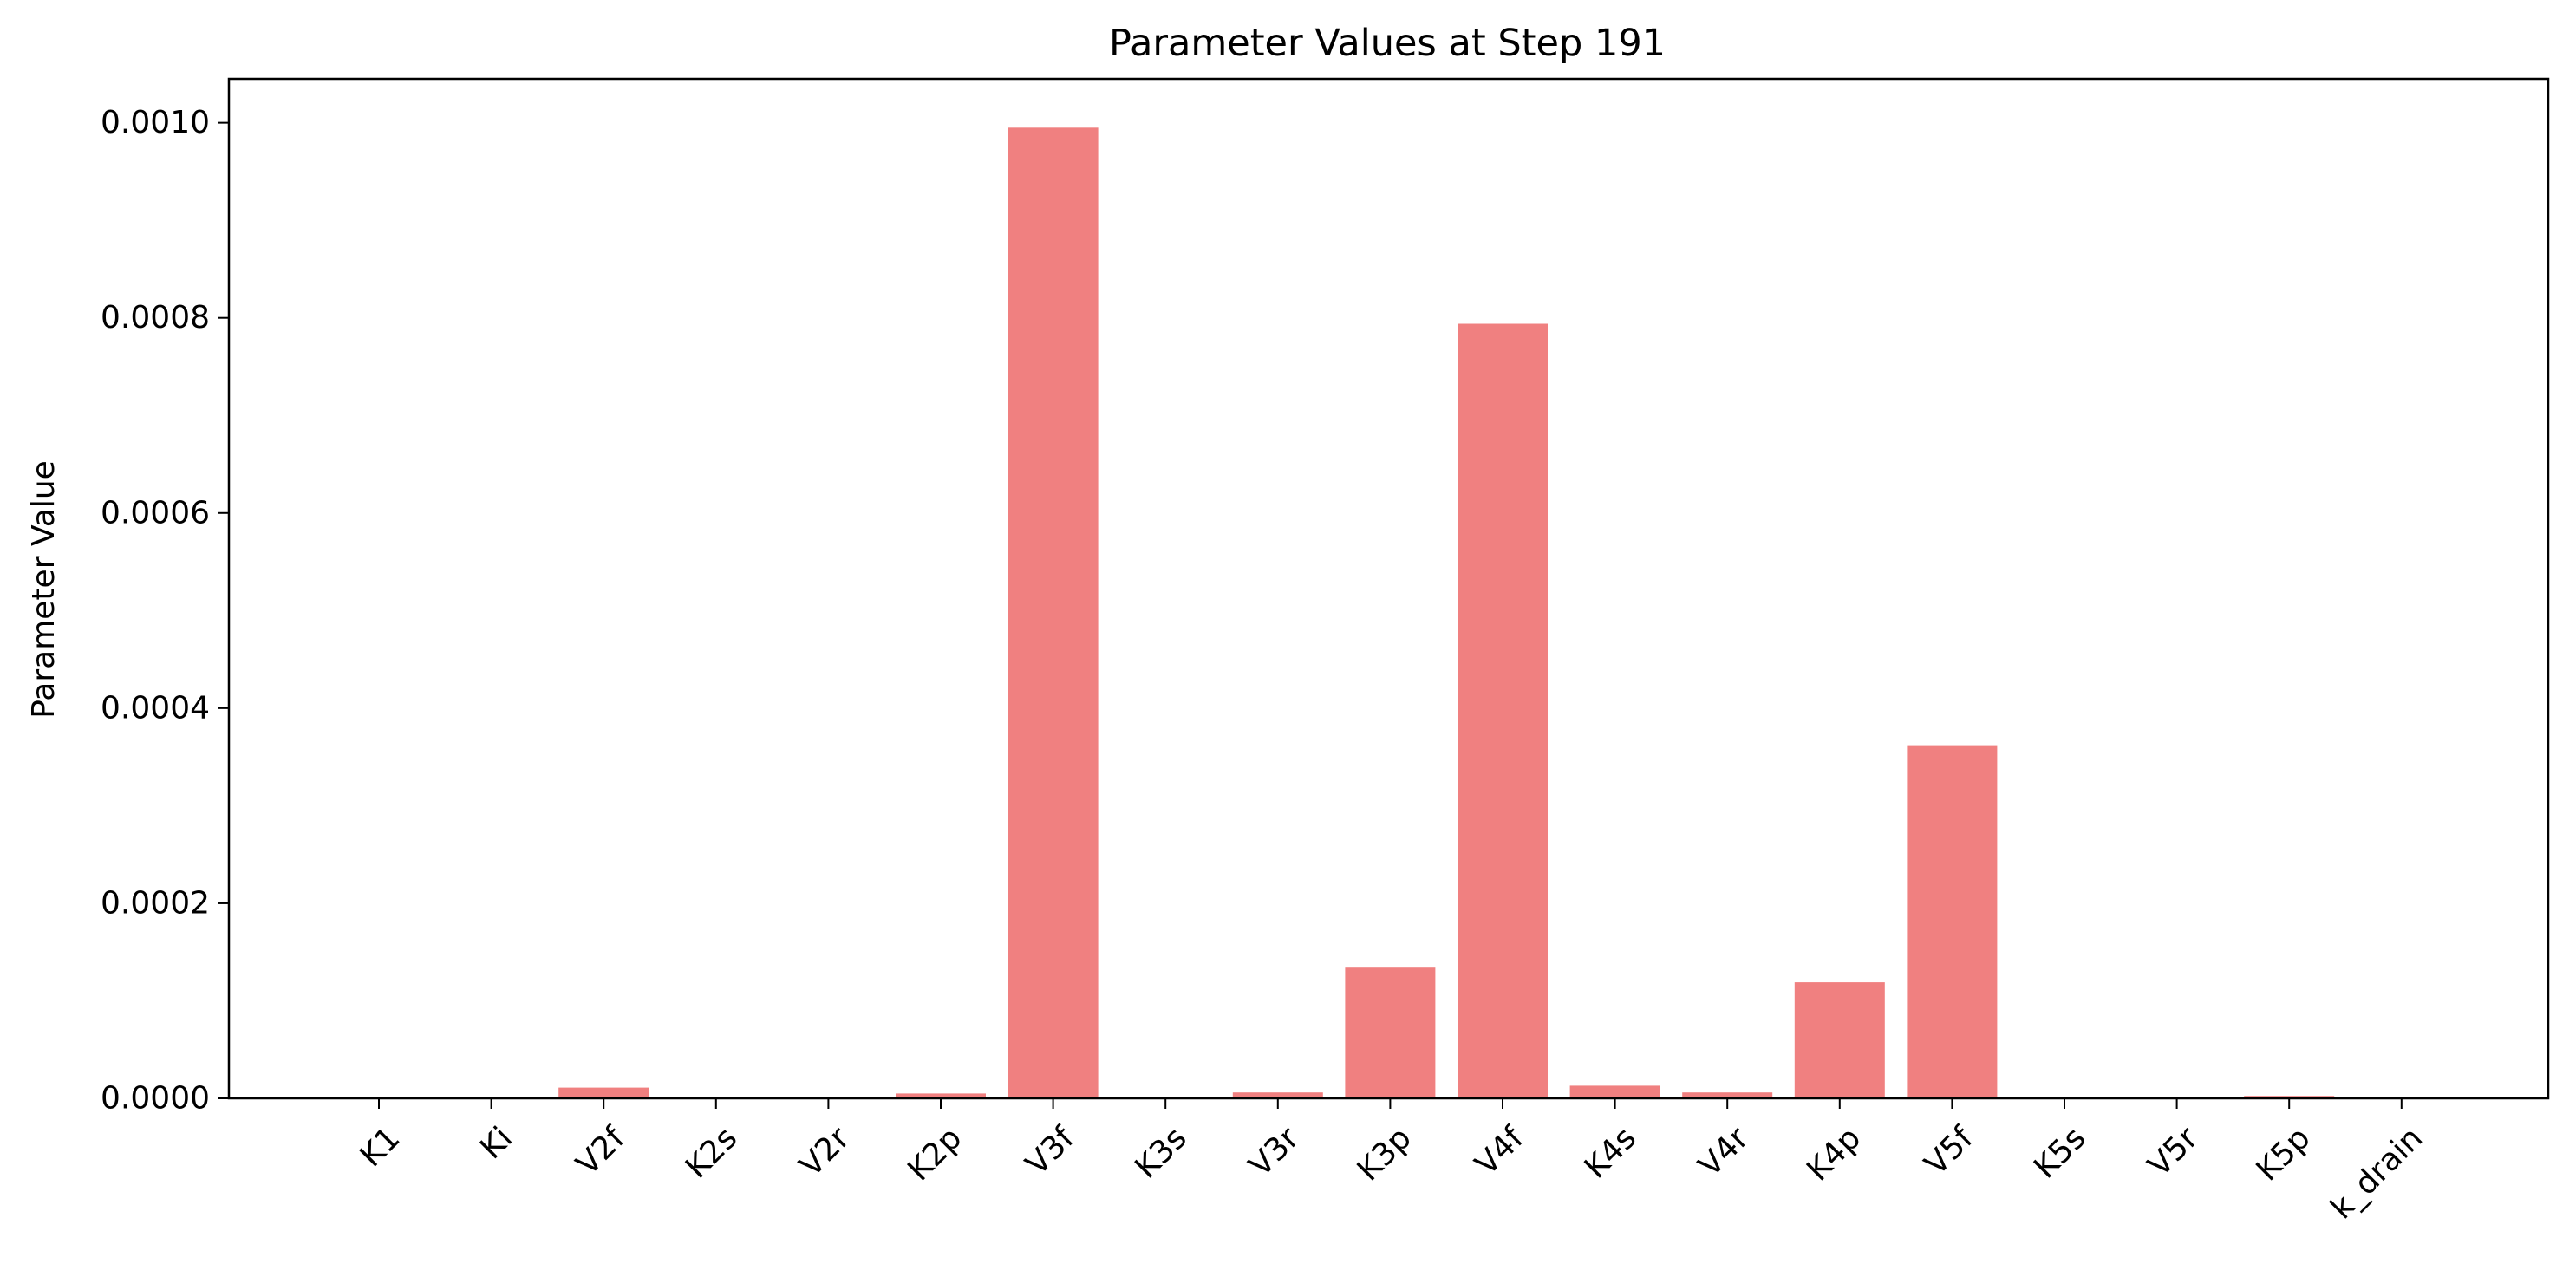  What do you see at coordinates (1503, 710) in the screenshot?
I see `bar-V4f` at bounding box center [1503, 710].